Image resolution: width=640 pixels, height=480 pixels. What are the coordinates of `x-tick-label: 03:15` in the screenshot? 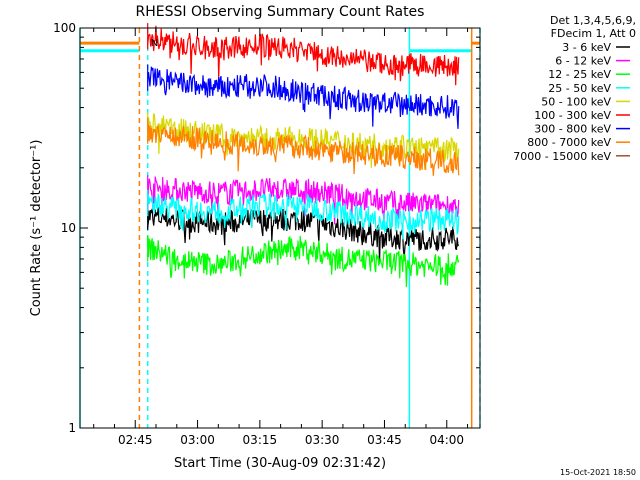 It's located at (260, 440).